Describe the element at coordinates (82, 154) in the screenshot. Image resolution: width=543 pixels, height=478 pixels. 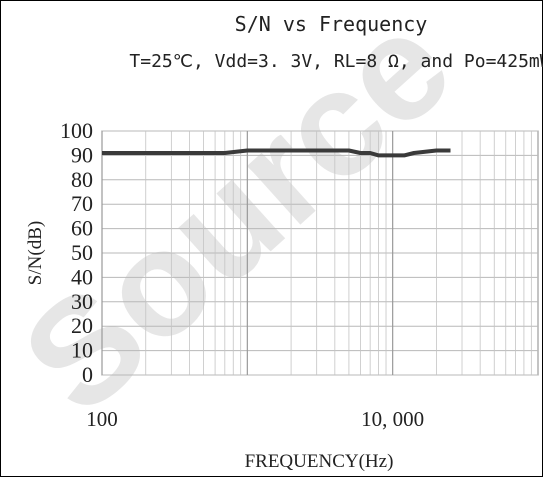
I see `y-tick-label: 90` at that location.